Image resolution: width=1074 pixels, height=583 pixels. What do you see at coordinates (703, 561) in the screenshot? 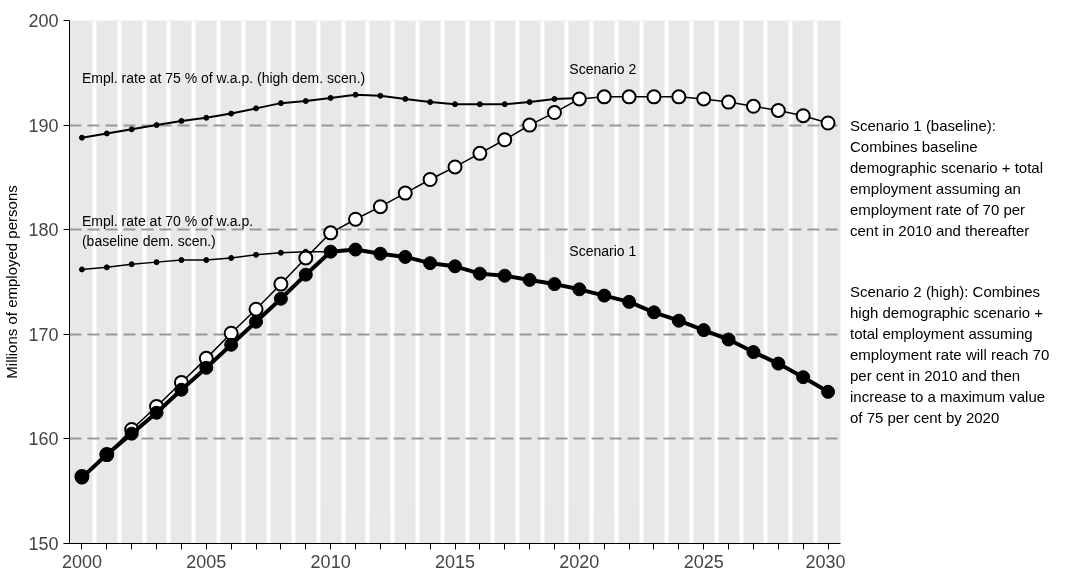
I see `x-tick-label: 2025` at bounding box center [703, 561].